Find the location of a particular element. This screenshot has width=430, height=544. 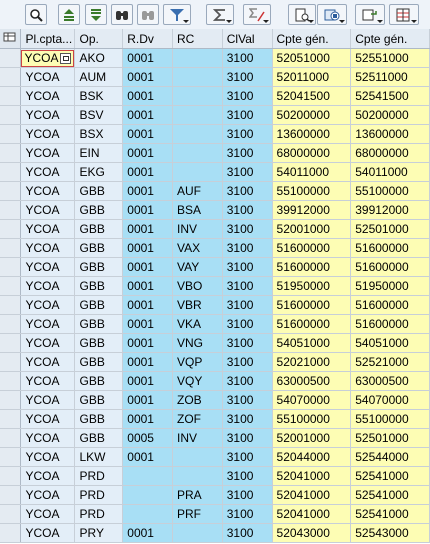

table-cell: PRY is located at coordinates (99, 533).